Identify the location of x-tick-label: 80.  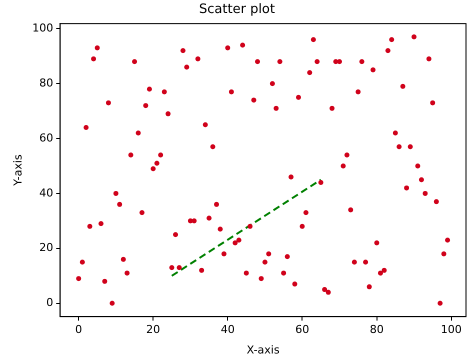
(377, 329).